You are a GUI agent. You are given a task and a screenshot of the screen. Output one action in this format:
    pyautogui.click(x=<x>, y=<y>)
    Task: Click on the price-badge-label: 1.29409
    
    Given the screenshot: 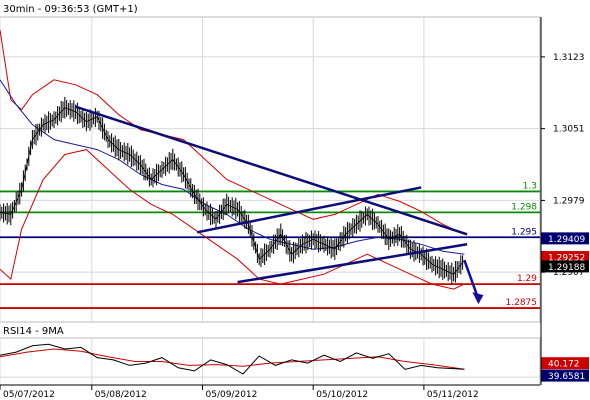 What is the action you would take?
    pyautogui.click(x=566, y=240)
    